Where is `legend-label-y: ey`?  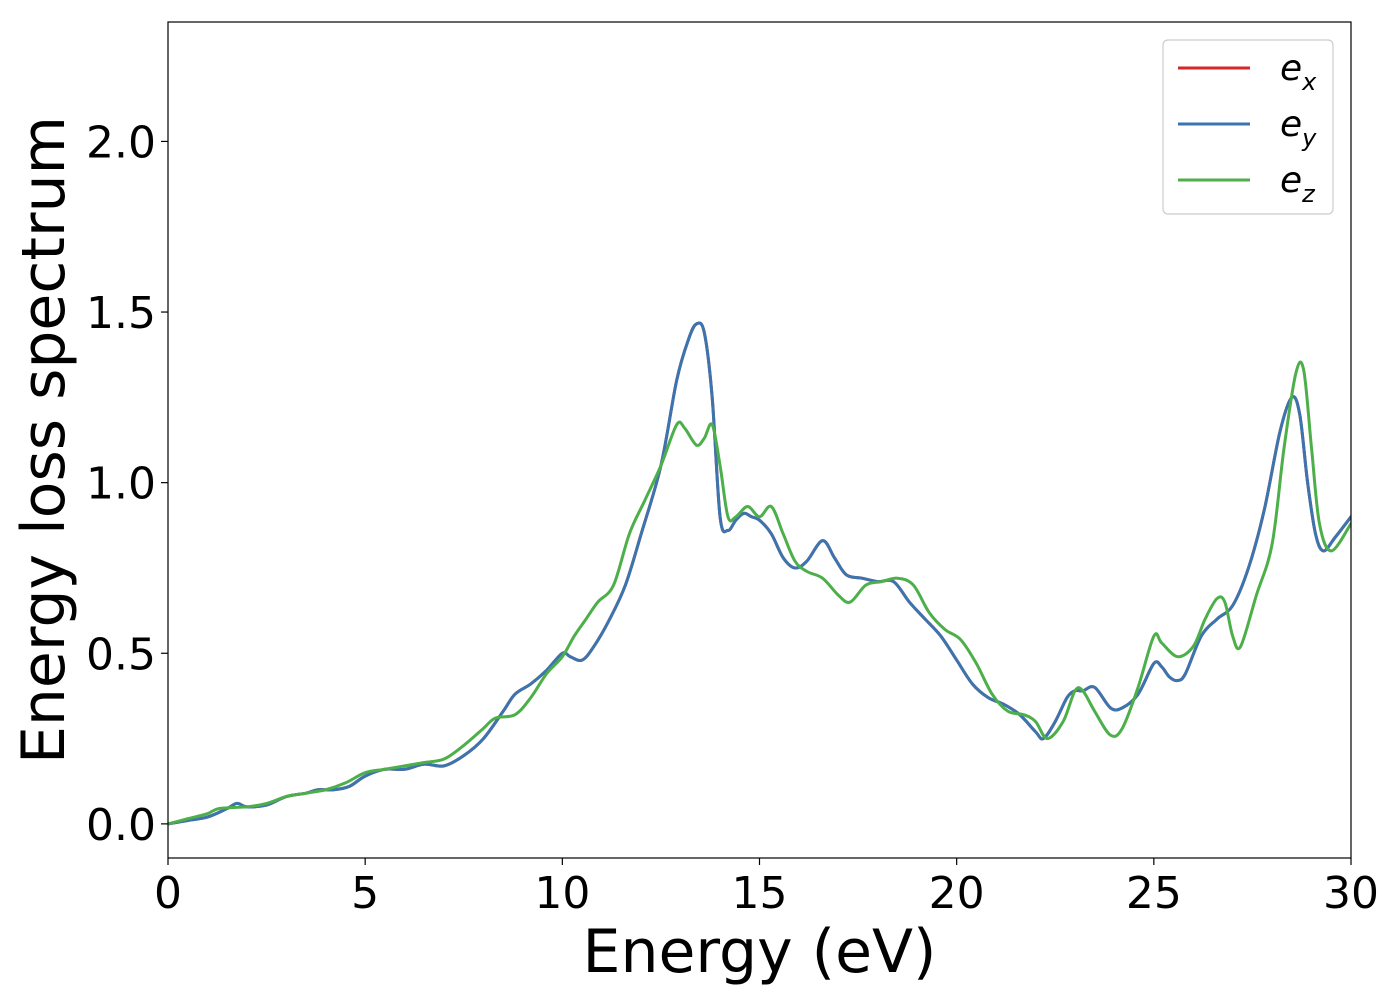 legend-label-y: ey is located at coordinates (1298, 128).